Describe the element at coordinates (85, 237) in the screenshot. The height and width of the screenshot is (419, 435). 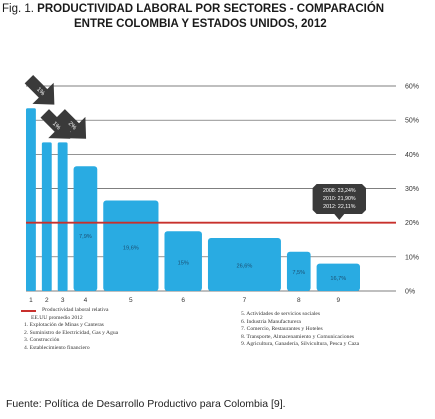
I see `bar-data-label: 7,9%` at that location.